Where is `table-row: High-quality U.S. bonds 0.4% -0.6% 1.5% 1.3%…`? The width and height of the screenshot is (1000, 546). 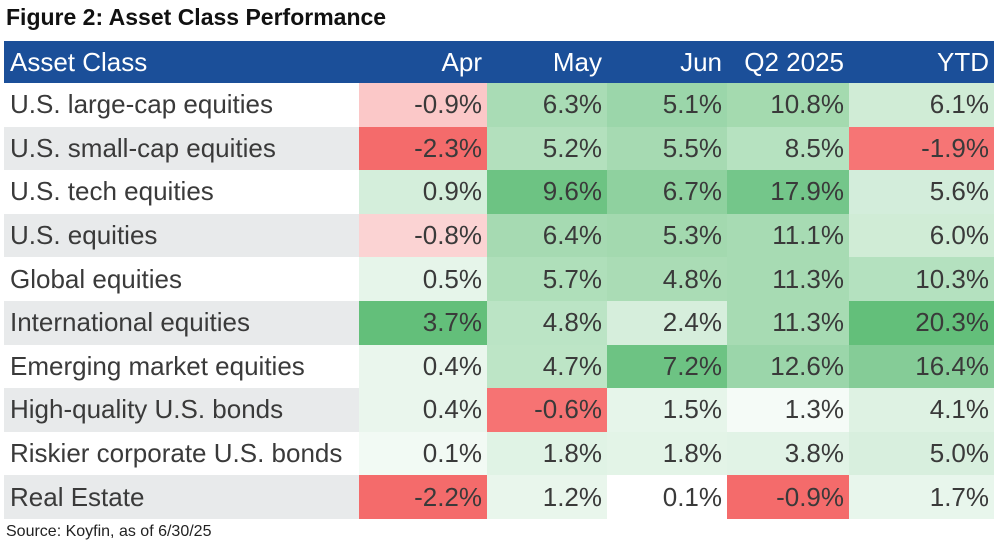
table-row: High-quality U.S. bonds 0.4% -0.6% 1.5% 1.3%… is located at coordinates (499, 410).